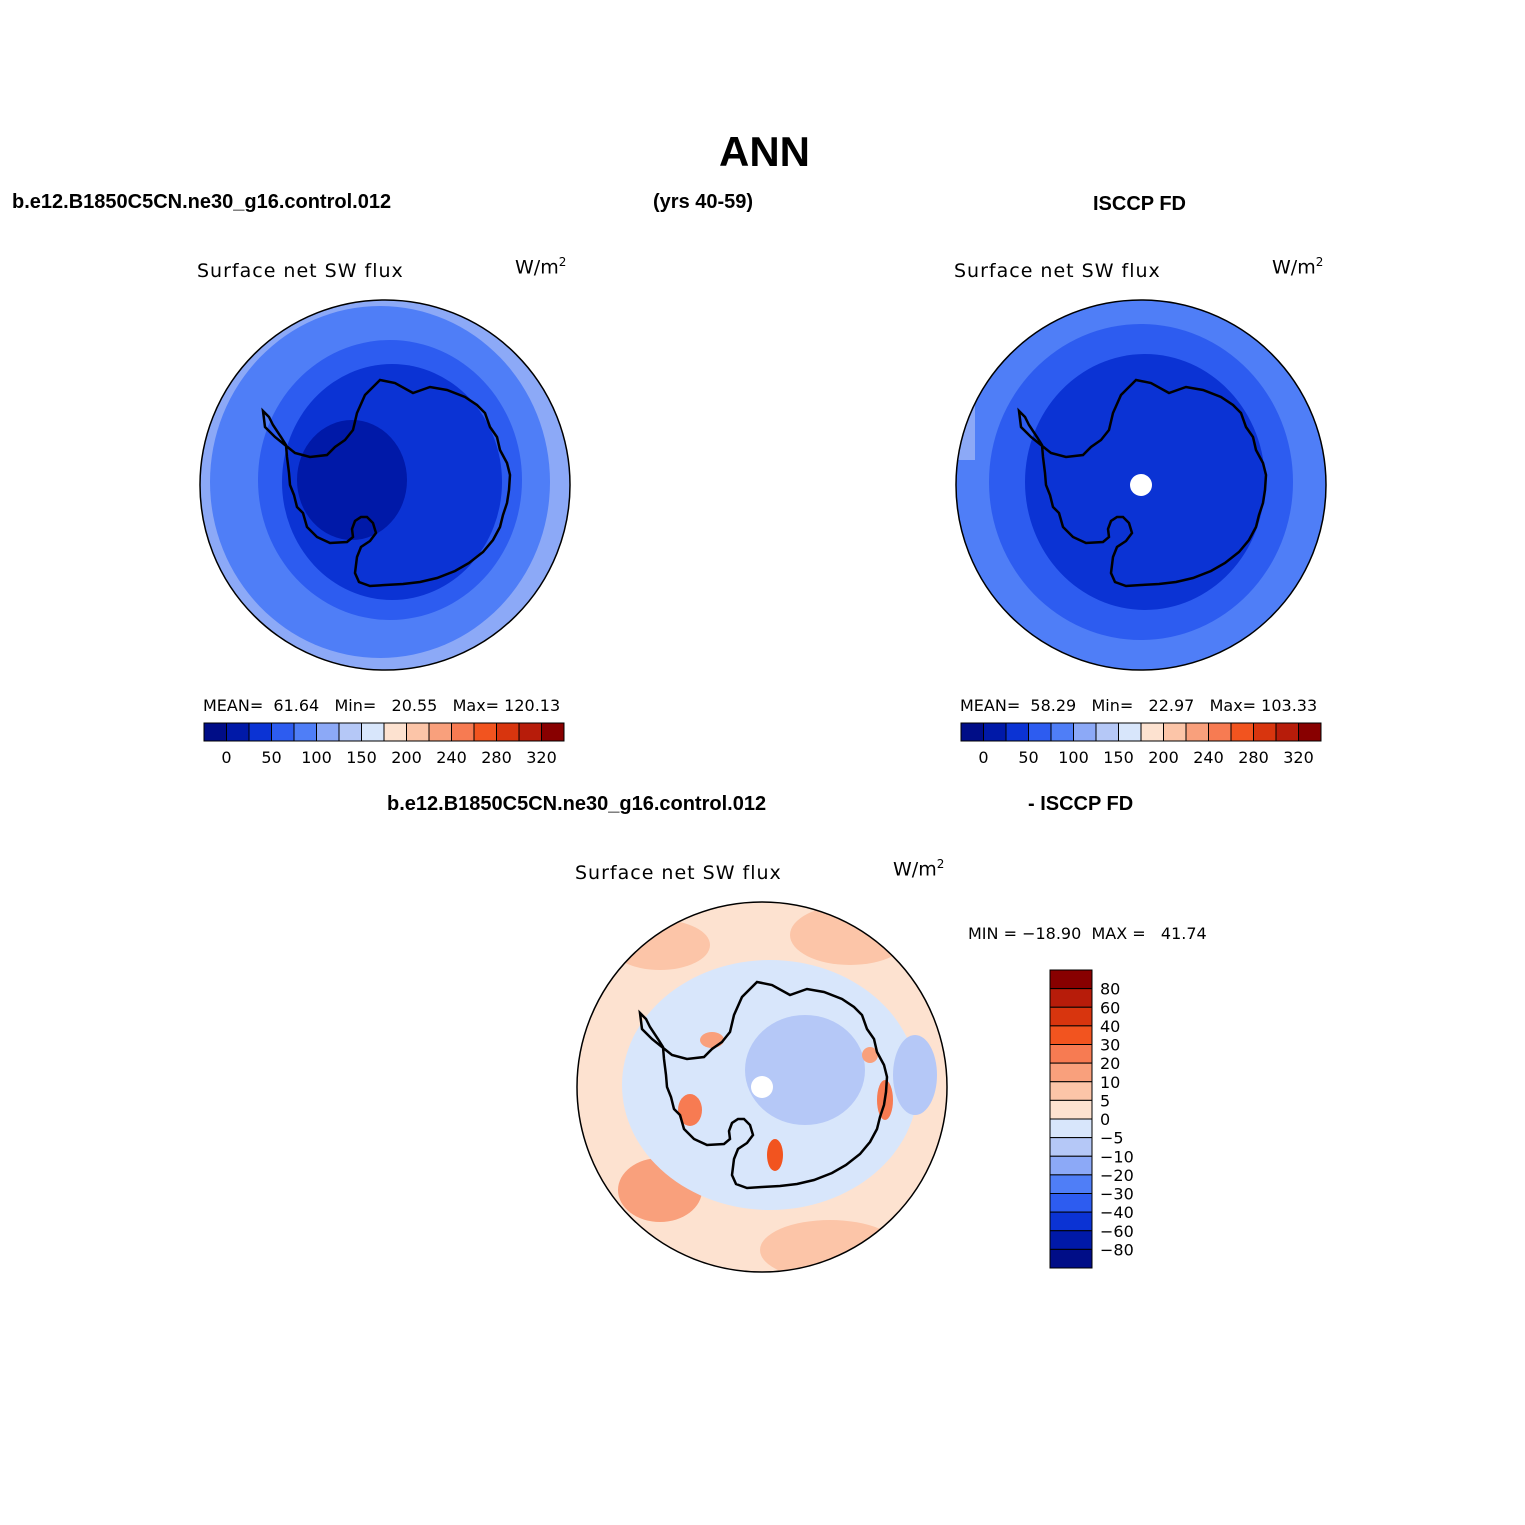 The width and height of the screenshot is (1525, 1525). Describe the element at coordinates (1139, 204) in the screenshot. I see `obs-name-label: ISCCP FD` at that location.